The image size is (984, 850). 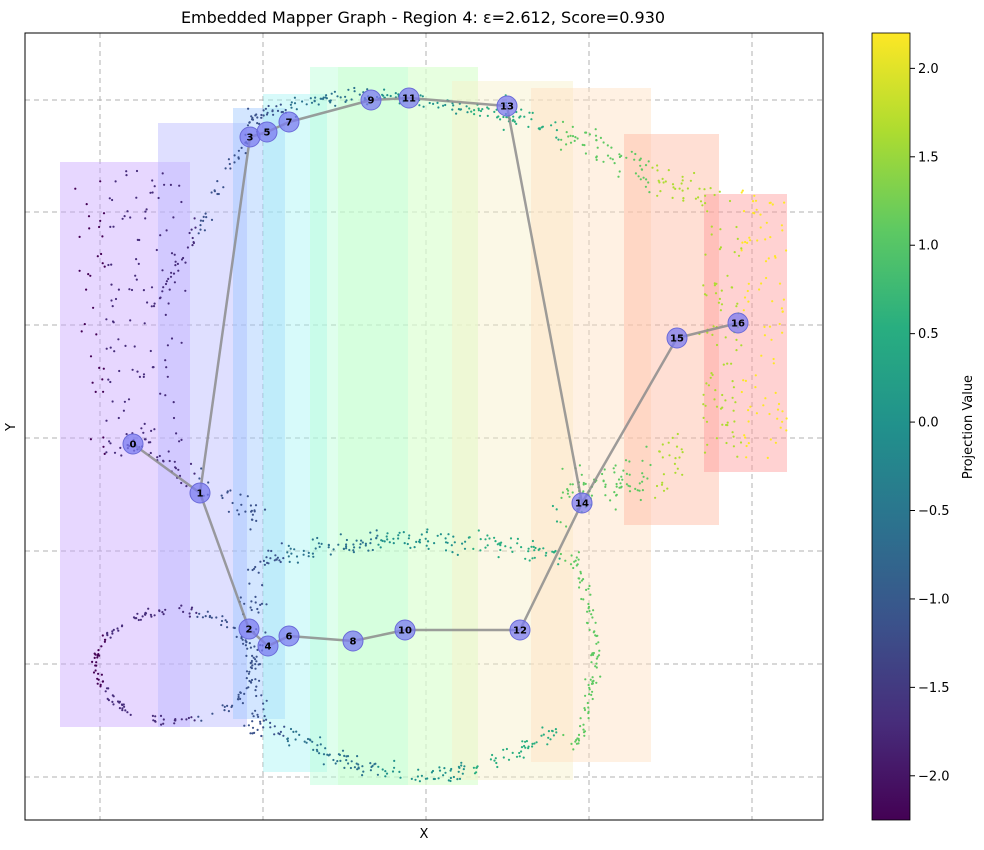 I want to click on colorbar-ticks: 2.0 1.5 1.0 0.5 0.0 −0.5 −1.0 −1.5 −2.0, so click(x=930, y=423).